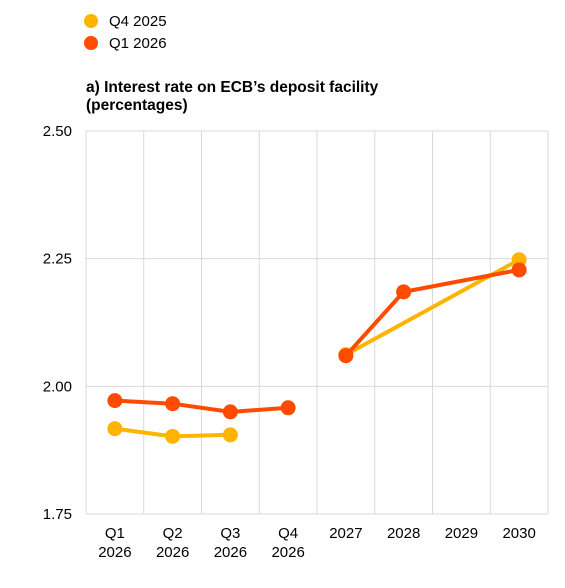 This screenshot has width=565, height=588. What do you see at coordinates (345, 533) in the screenshot?
I see `x-tick-label: 2027` at bounding box center [345, 533].